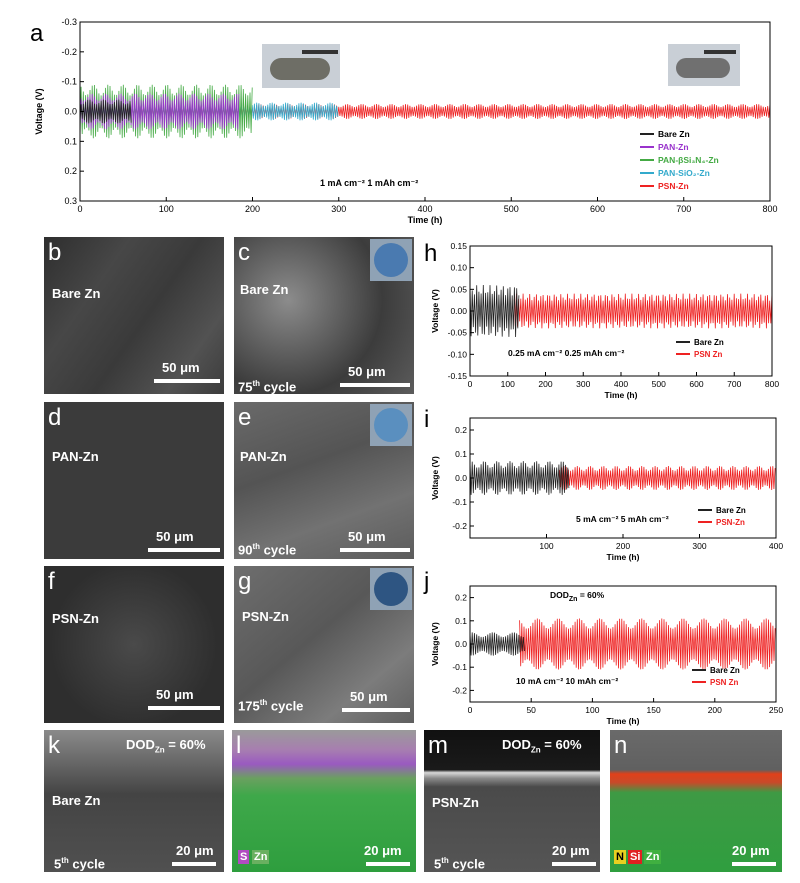 The width and height of the screenshot is (800, 883). Describe the element at coordinates (194, 864) in the screenshot. I see `scale-bar-k` at that location.